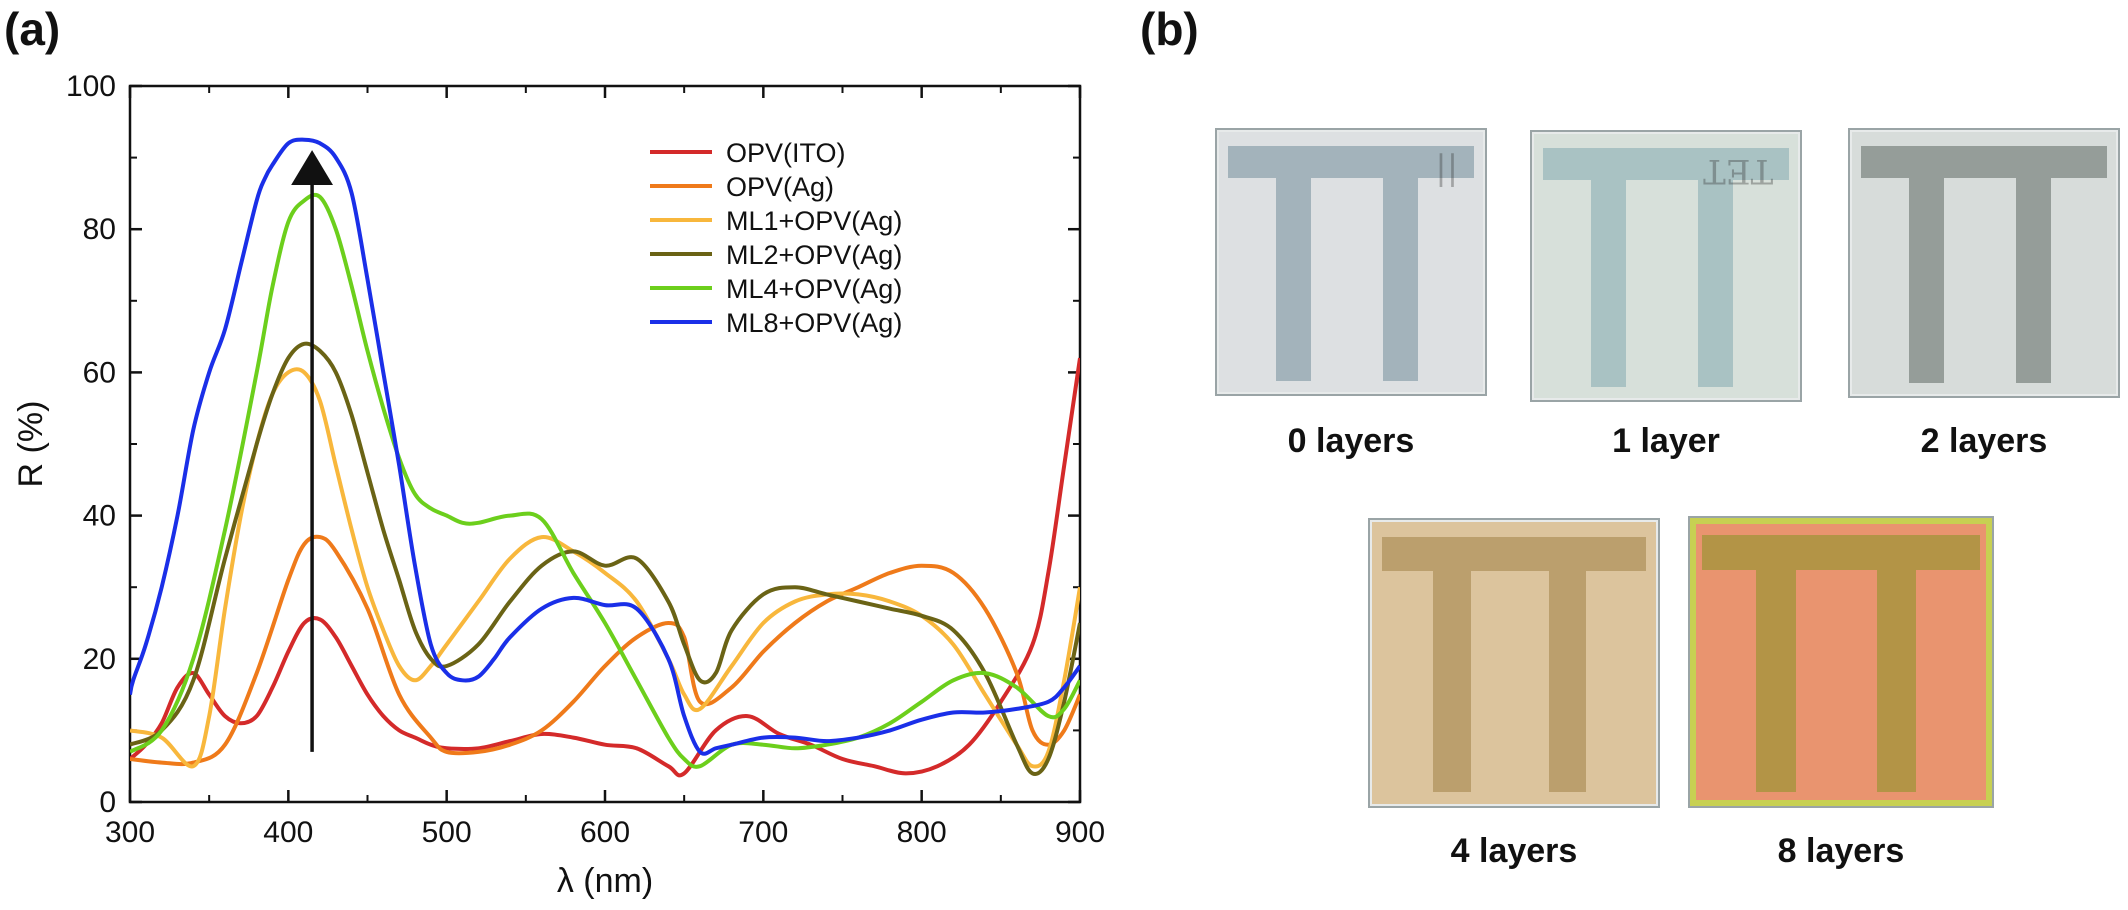 This screenshot has height=910, width=2128. Describe the element at coordinates (99, 229) in the screenshot. I see `y-tick-label: 80` at that location.